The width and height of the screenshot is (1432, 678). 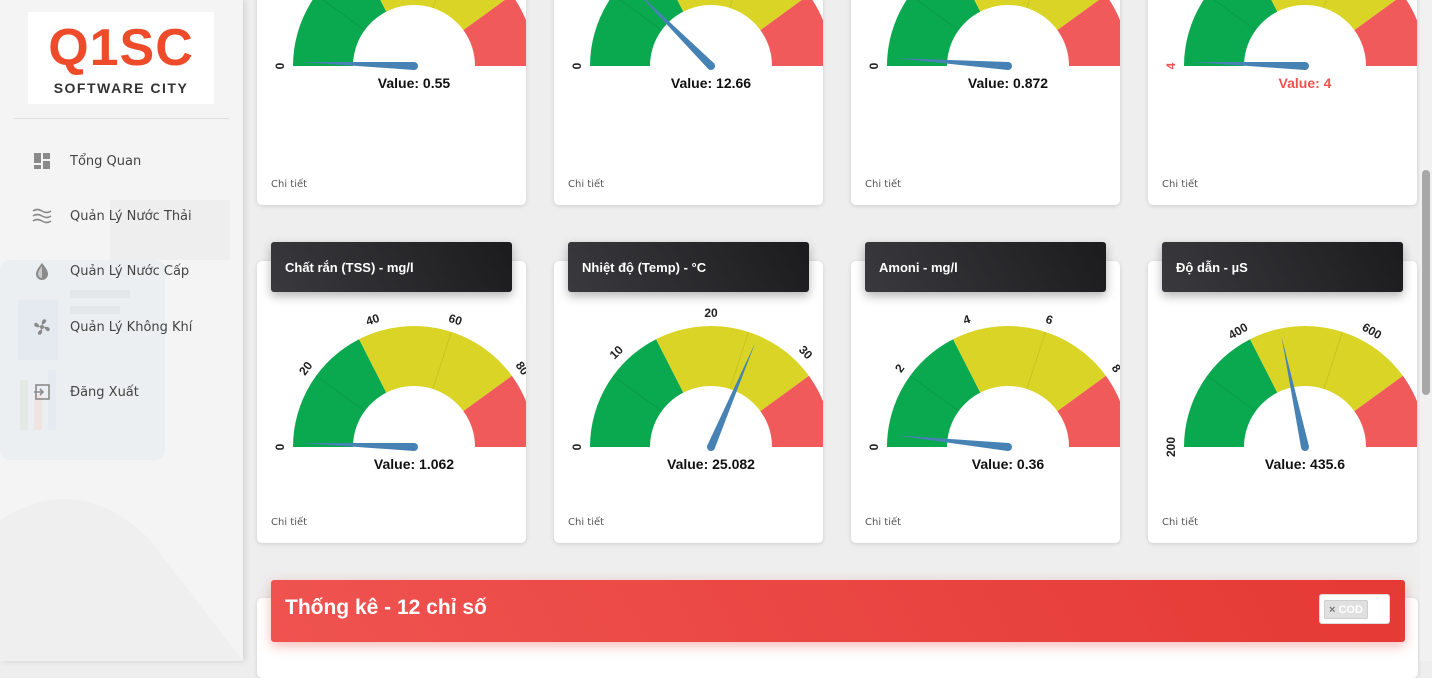 I want to click on stats-title: Thống kê - 12 chỉ số, so click(x=386, y=607).